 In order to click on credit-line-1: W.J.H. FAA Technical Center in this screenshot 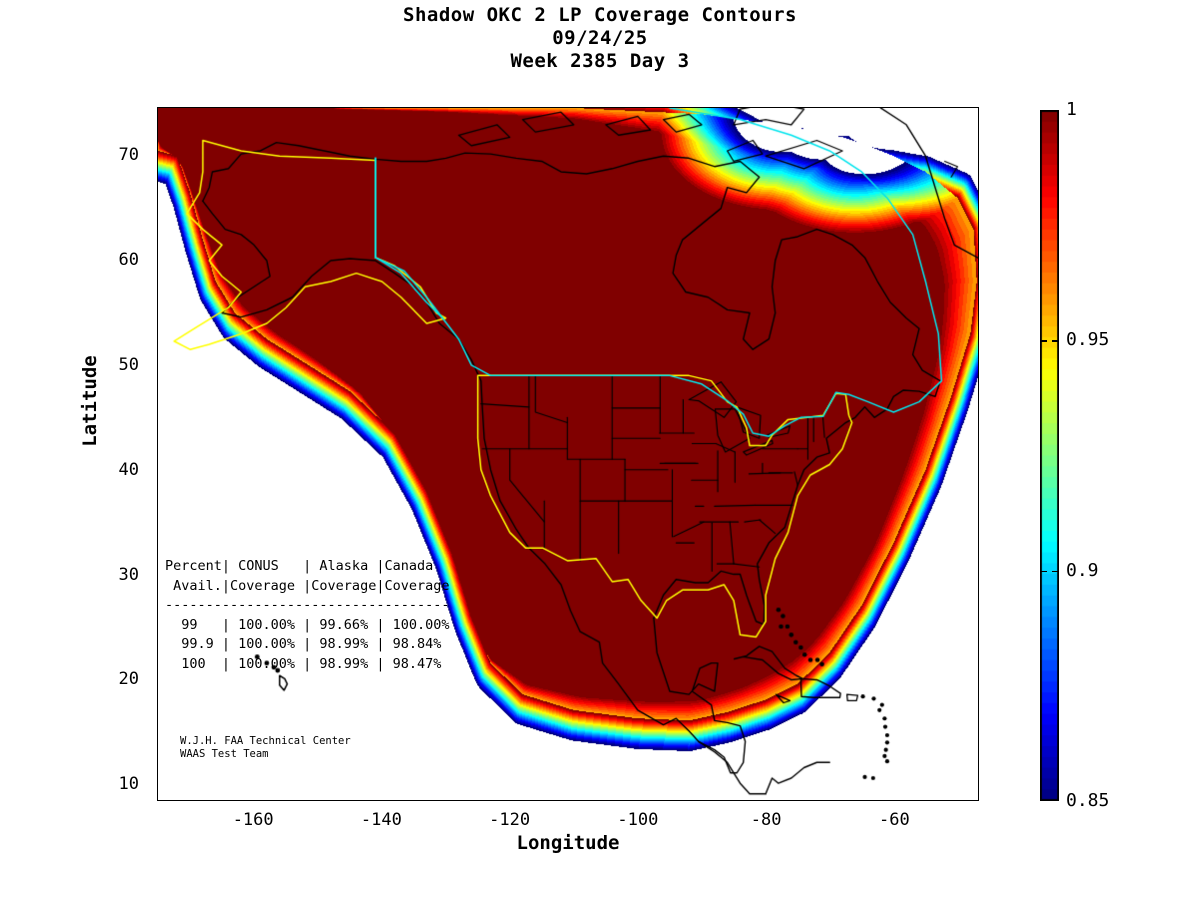, I will do `click(265, 741)`.